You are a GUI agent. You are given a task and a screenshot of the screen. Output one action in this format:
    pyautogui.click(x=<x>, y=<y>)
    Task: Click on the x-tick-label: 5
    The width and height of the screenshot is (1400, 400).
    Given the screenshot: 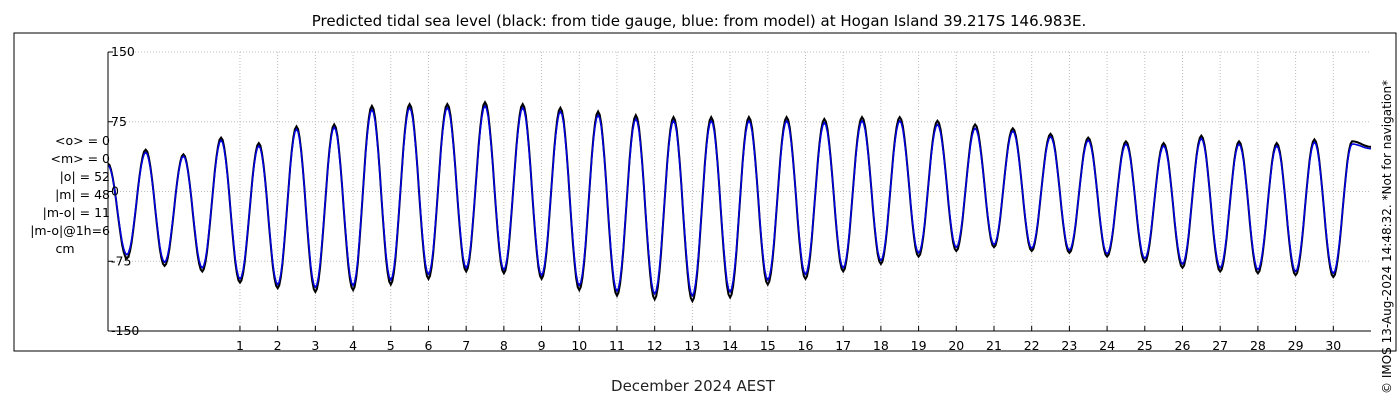 What is the action you would take?
    pyautogui.click(x=391, y=345)
    